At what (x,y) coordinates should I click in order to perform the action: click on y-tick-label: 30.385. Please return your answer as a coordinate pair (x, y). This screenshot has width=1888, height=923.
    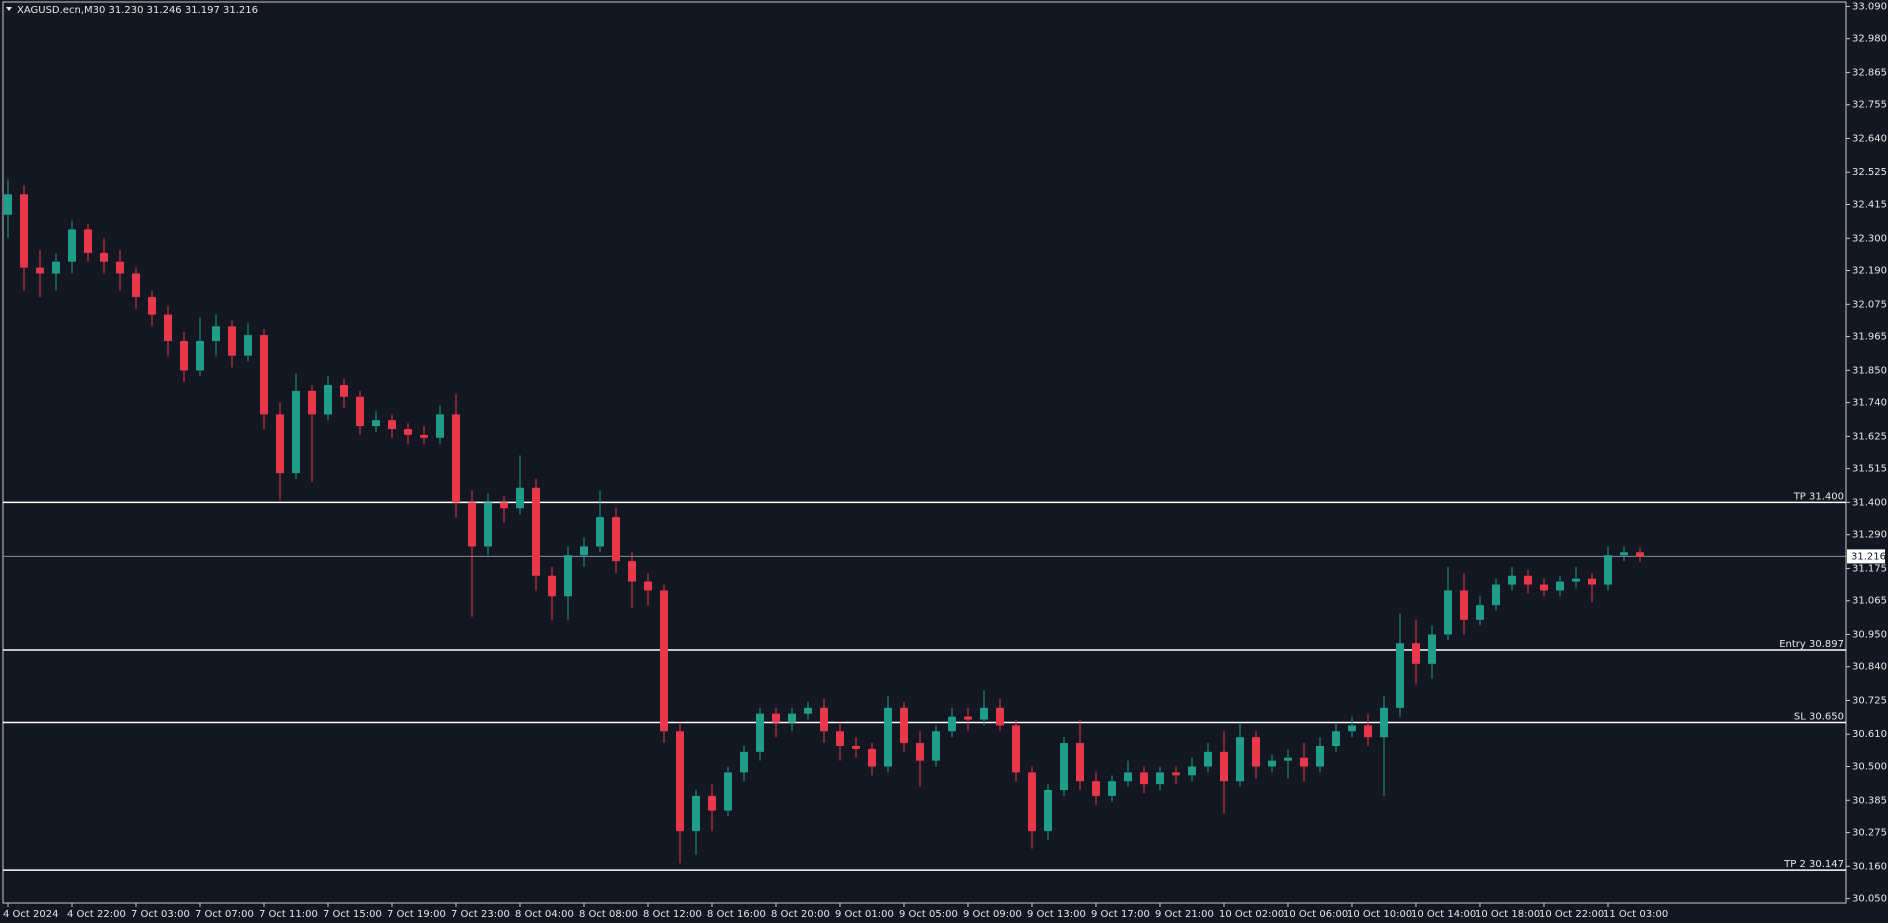
    Looking at the image, I should click on (1869, 800).